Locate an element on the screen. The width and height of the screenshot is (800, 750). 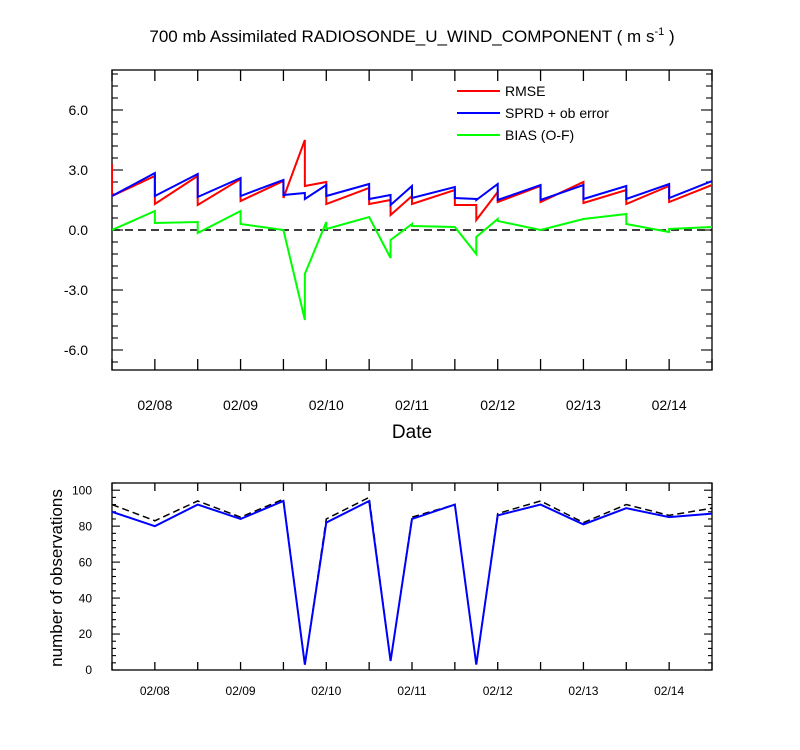
chart-title-end: ) is located at coordinates (669, 36).